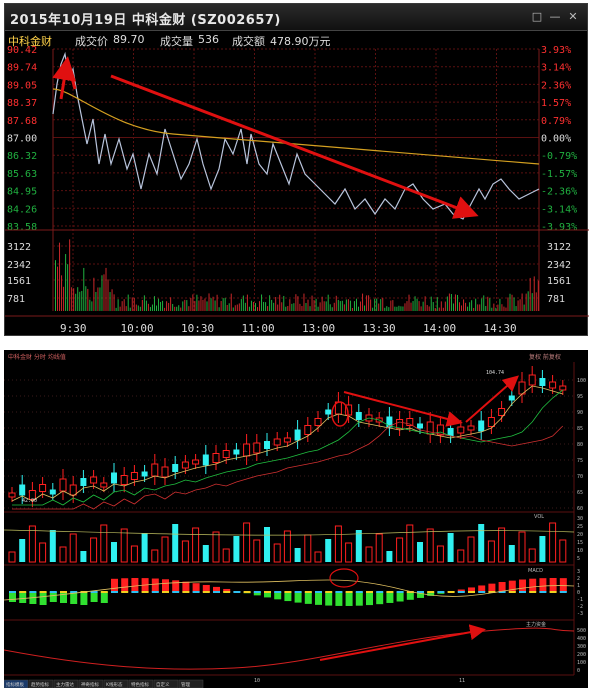  Describe the element at coordinates (15, 684) in the screenshot. I see `indicator-tab-label: 指标模板` at that location.